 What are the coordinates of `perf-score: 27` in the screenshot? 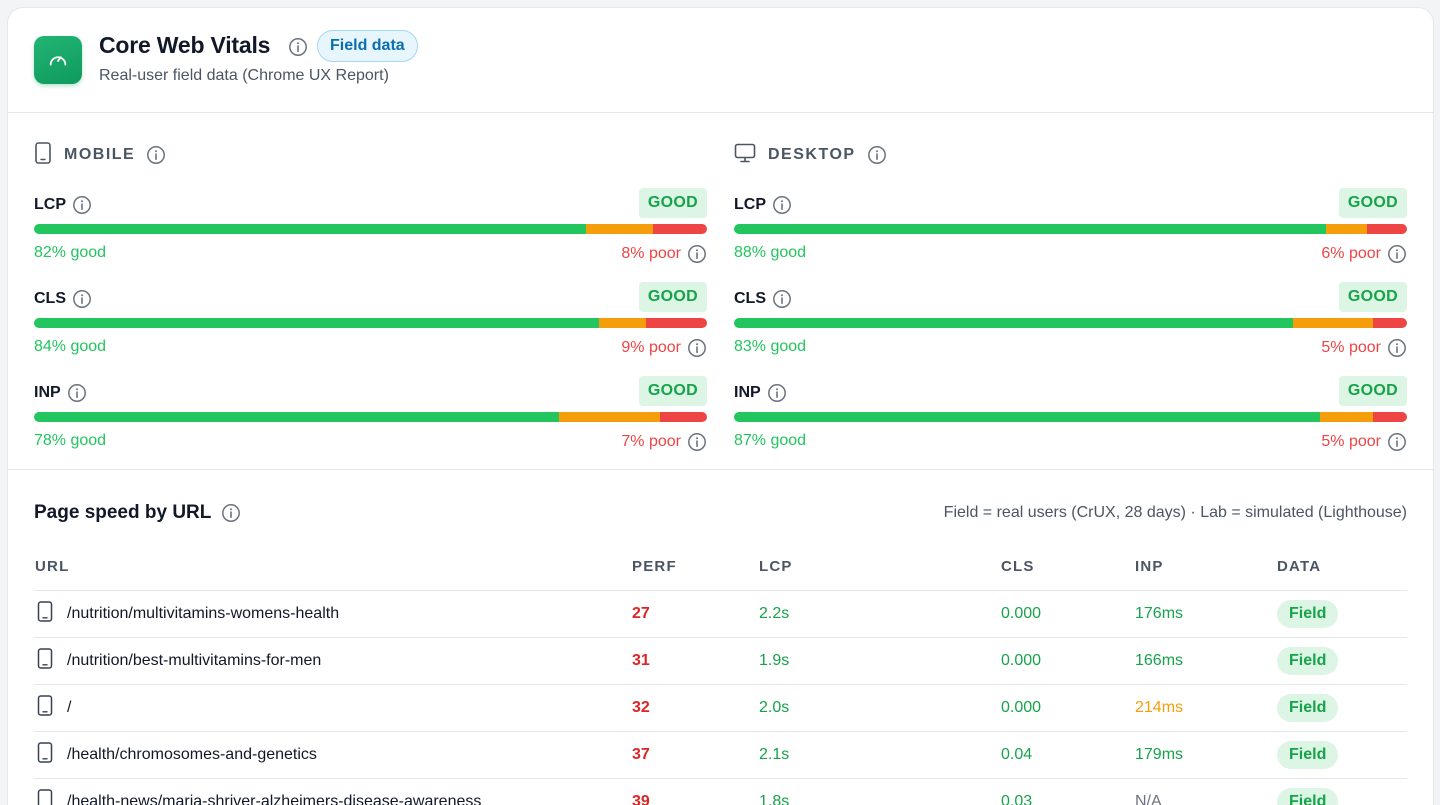 It's located at (641, 613).